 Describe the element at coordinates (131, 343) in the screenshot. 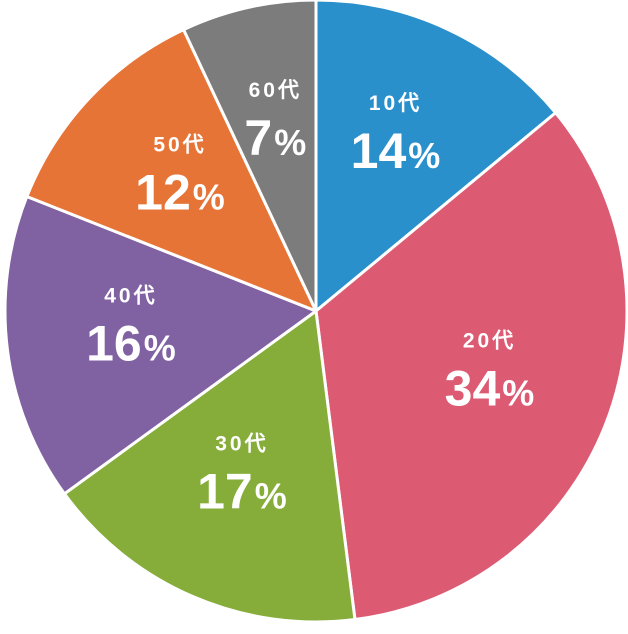

I see `slice-value-label: 16%` at that location.